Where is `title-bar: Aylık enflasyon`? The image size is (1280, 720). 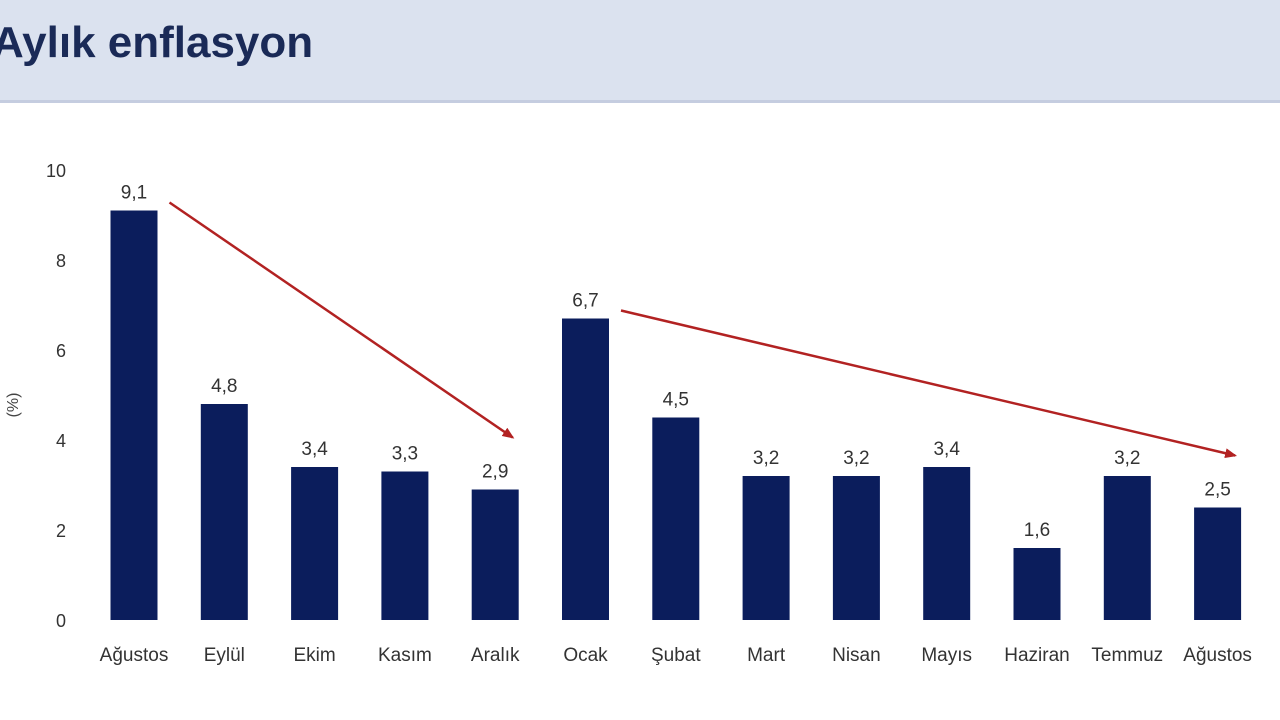 title-bar: Aylık enflasyon is located at coordinates (640, 51).